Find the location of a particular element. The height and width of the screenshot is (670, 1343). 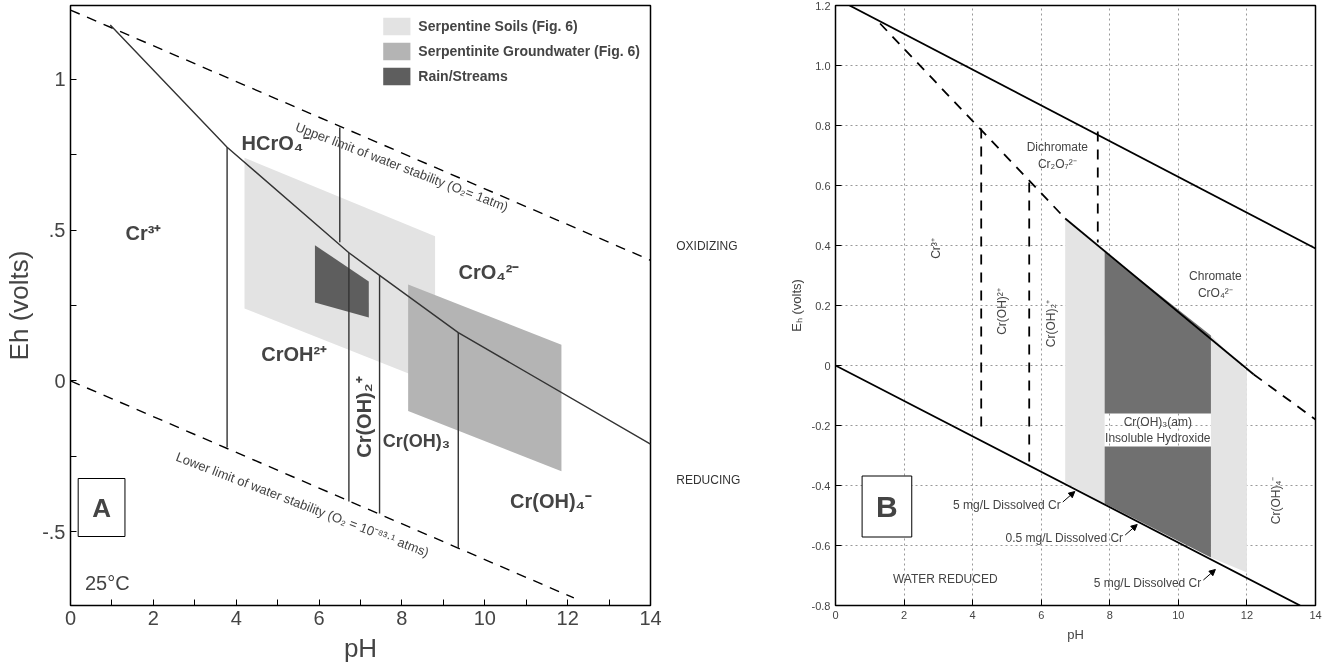

annotation: A is located at coordinates (102, 507).